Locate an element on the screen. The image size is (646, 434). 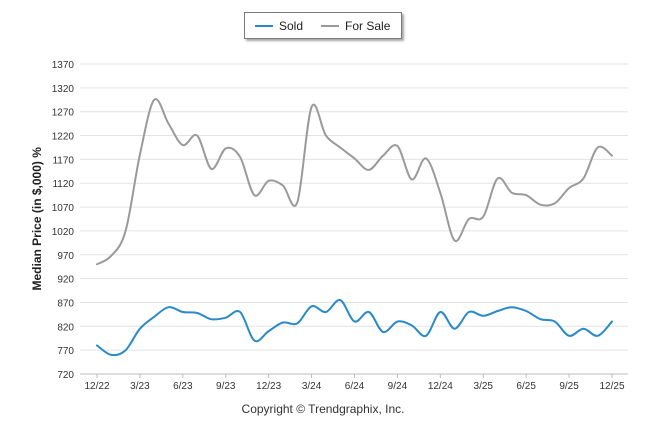
y-tick-label: 770 is located at coordinates (65, 351).